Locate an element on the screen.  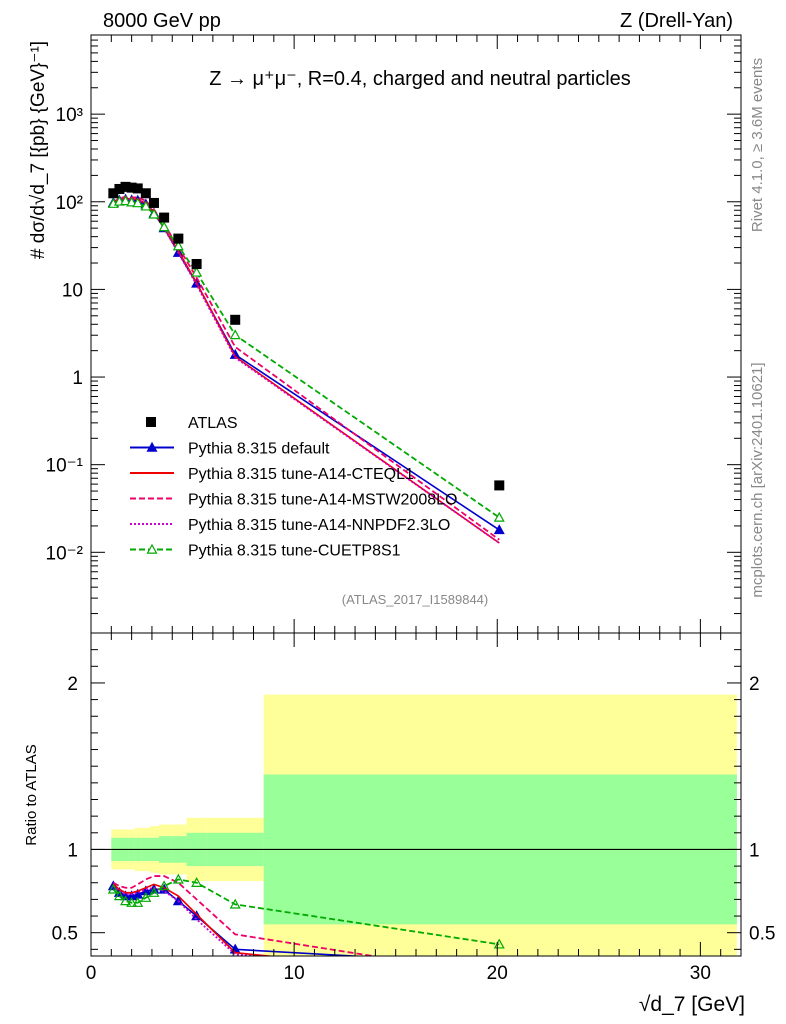
x-tick-label: 20 is located at coordinates (497, 973).